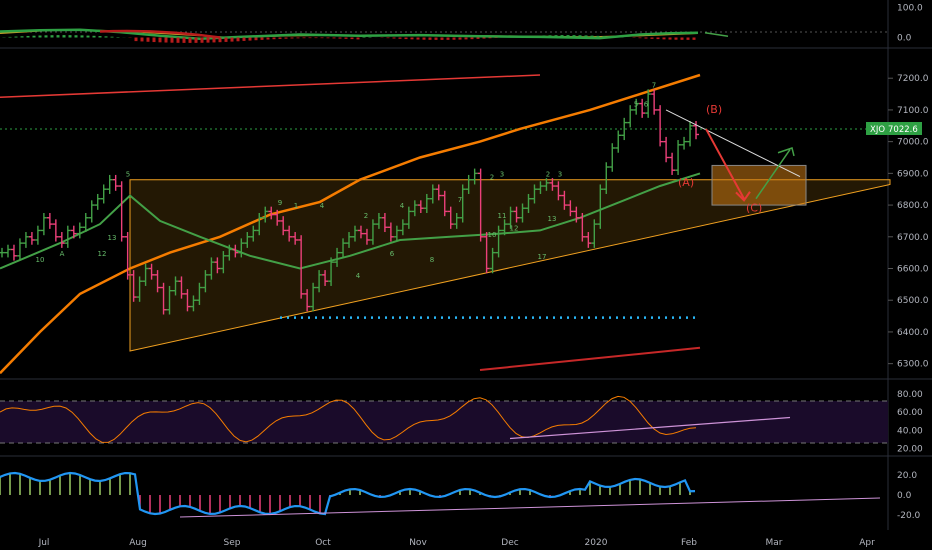 The width and height of the screenshot is (932, 550). I want to click on momentum-tick-label: 20.0, so click(907, 476).